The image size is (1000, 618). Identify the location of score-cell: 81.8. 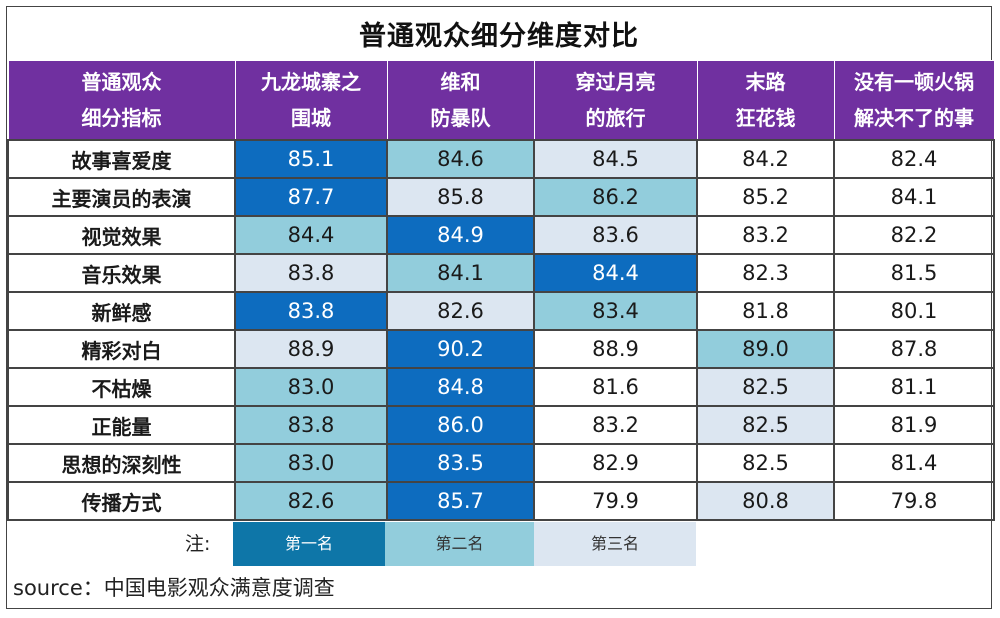
(765, 311).